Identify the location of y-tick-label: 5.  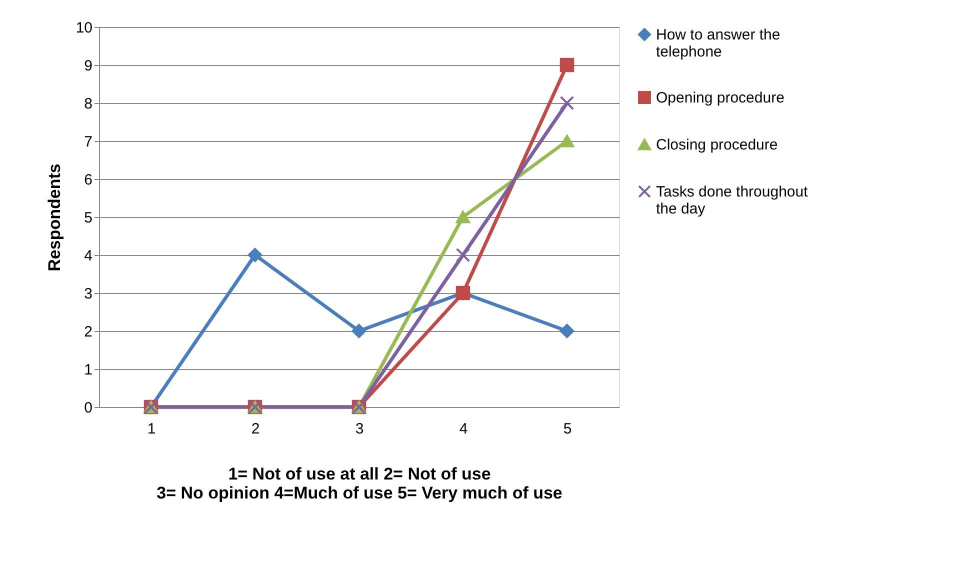
(88, 218).